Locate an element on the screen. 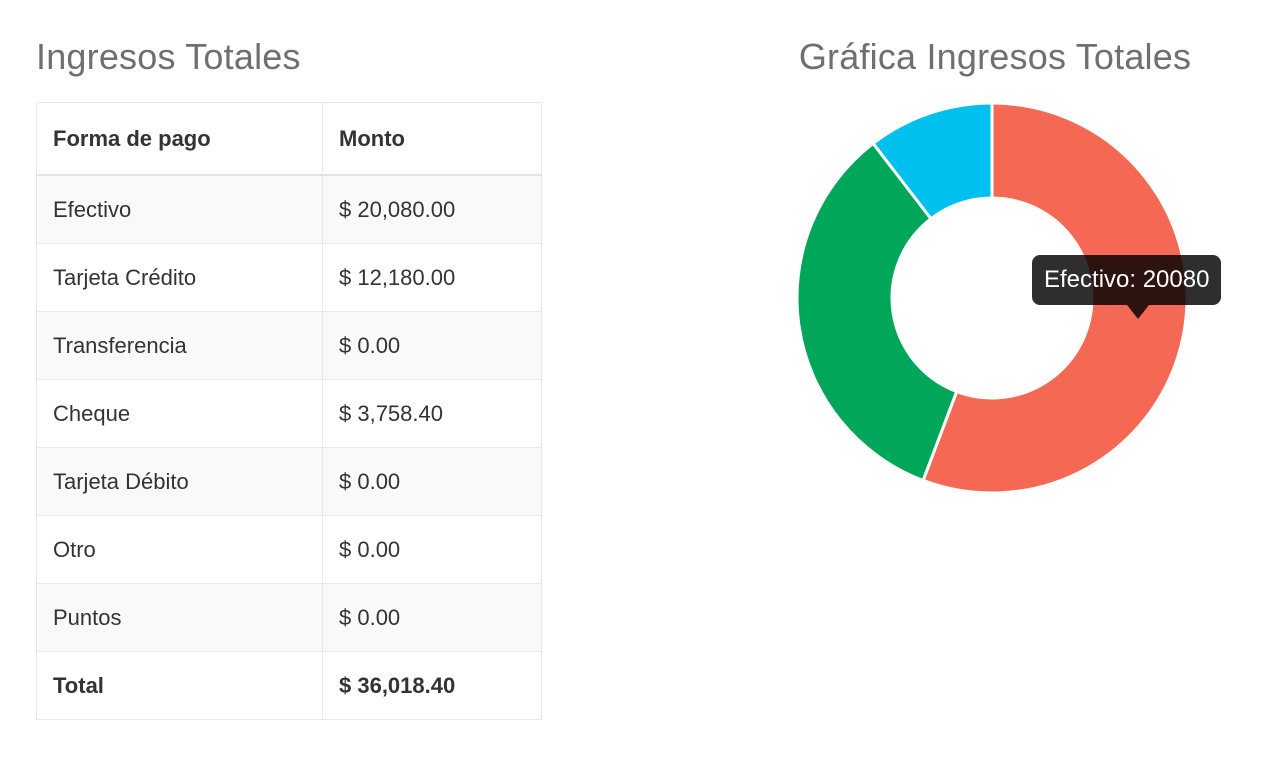 The image size is (1273, 765). table-section-title: Ingresos Totales is located at coordinates (168, 56).